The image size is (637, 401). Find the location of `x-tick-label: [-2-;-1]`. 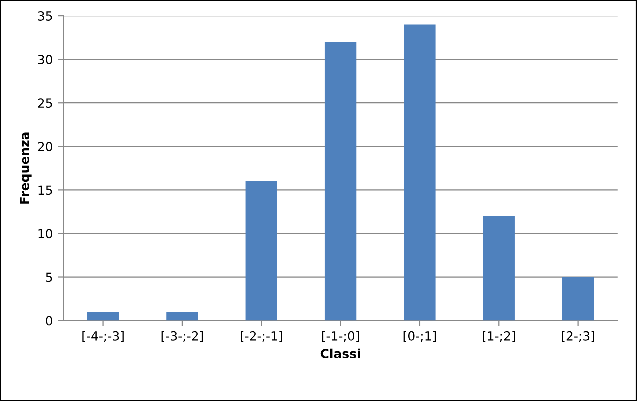

x-tick-label: [-2-;-1] is located at coordinates (261, 336).